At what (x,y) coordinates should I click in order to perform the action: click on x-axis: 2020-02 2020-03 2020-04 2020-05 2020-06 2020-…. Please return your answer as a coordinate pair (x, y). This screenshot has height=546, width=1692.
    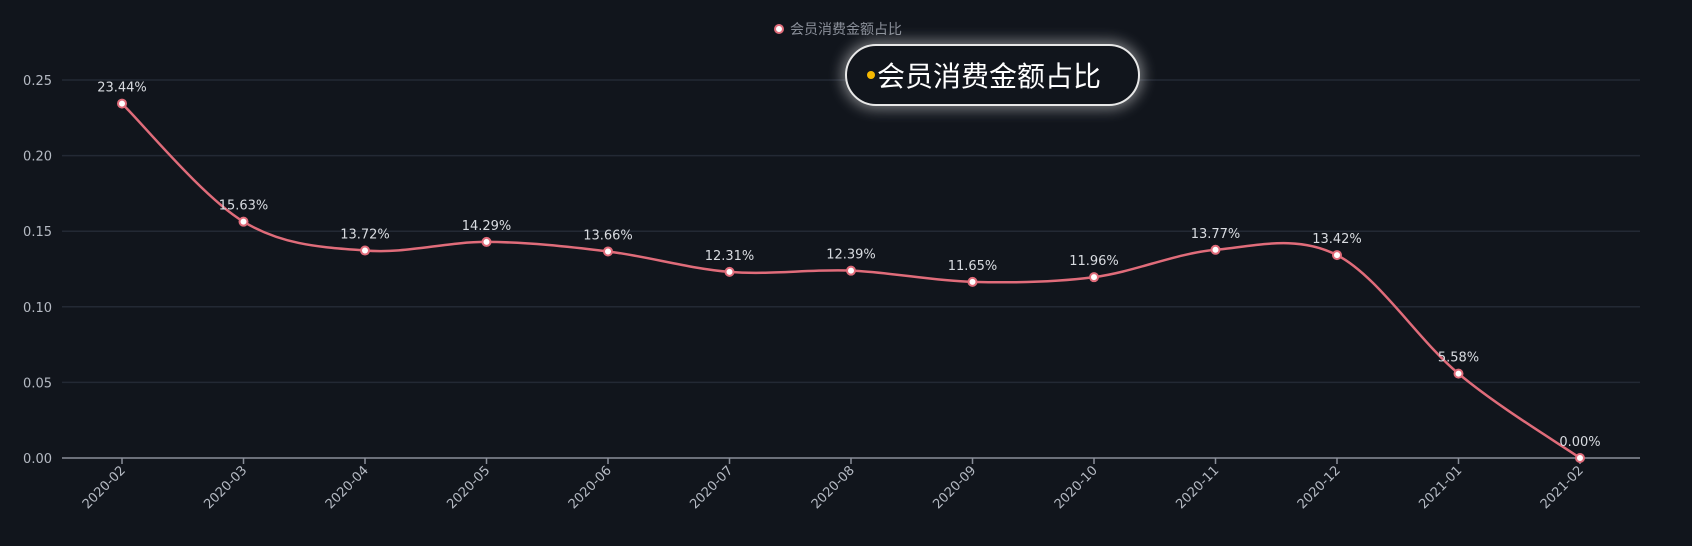
    Looking at the image, I should click on (851, 484).